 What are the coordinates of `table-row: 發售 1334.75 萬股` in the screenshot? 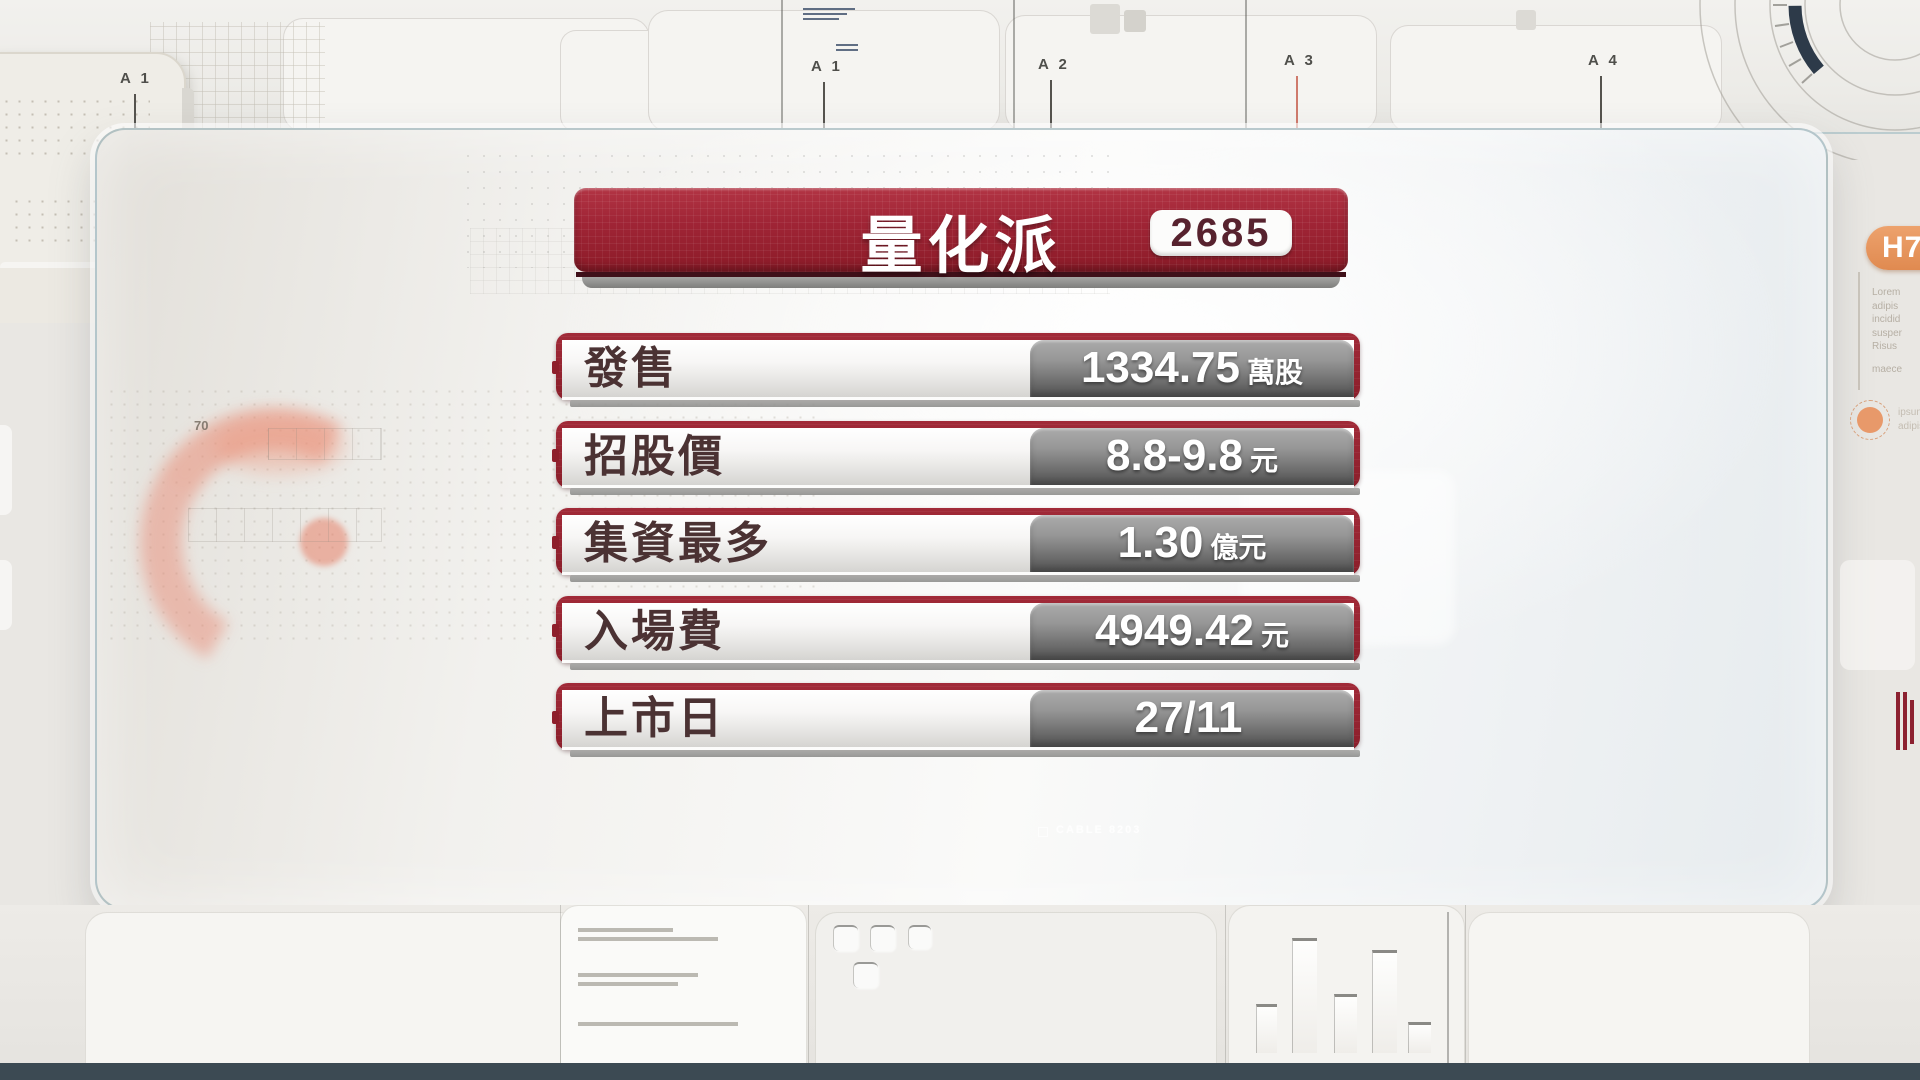 It's located at (956, 372).